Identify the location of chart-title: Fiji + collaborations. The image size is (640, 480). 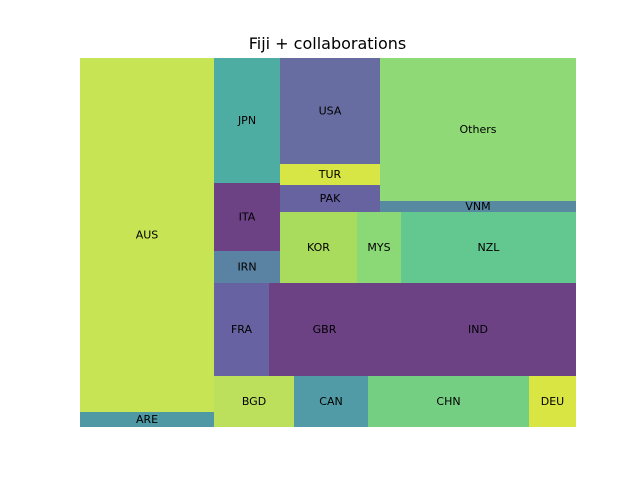
(328, 43).